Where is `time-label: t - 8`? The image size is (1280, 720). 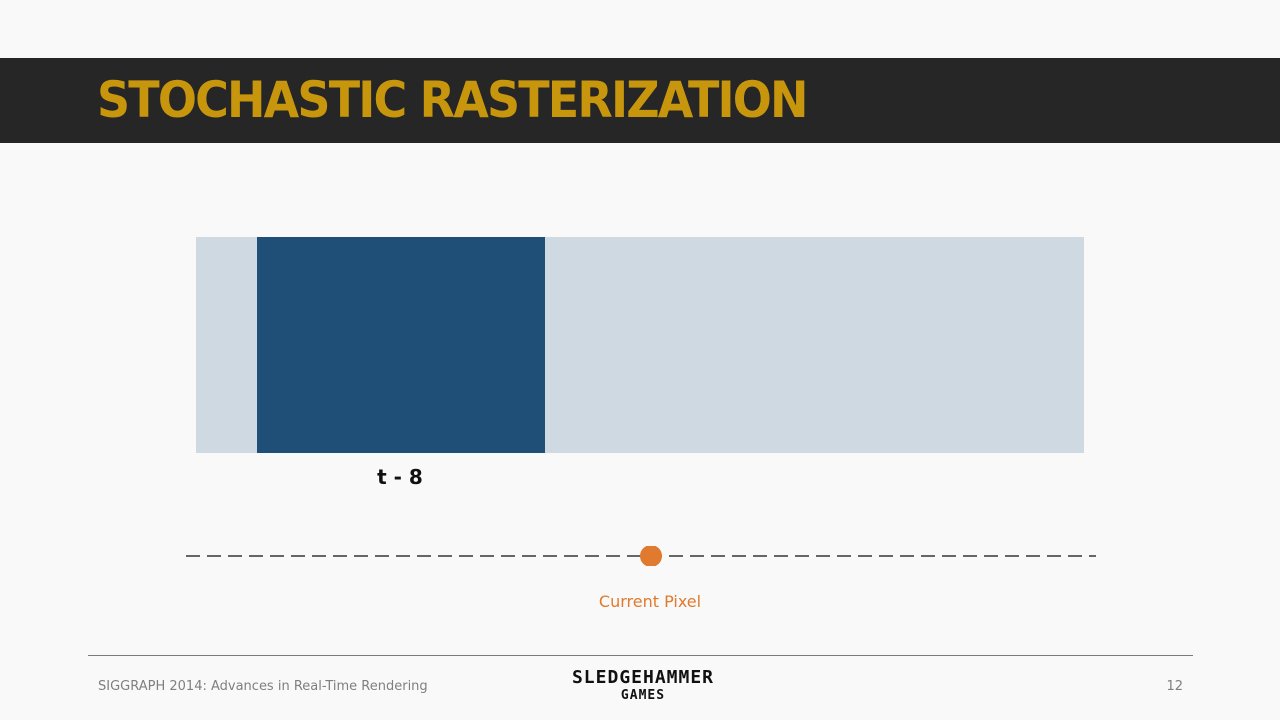
time-label: t - 8 is located at coordinates (400, 477).